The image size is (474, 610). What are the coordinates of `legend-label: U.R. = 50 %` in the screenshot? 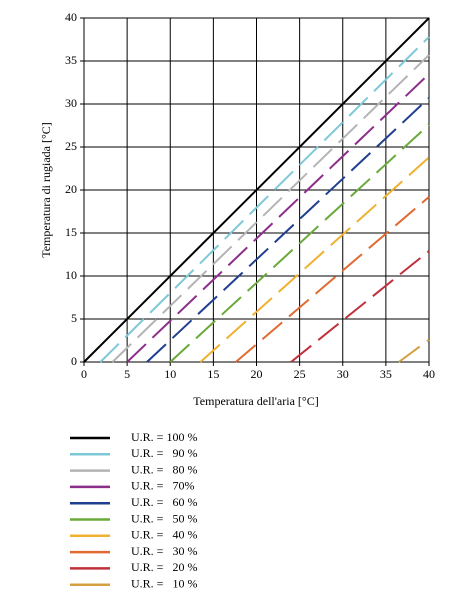 It's located at (164, 518).